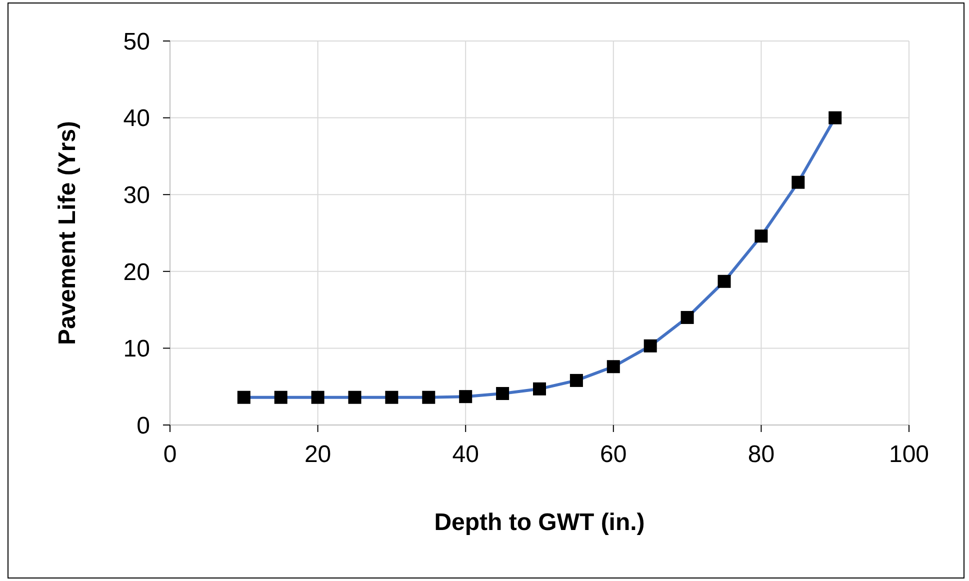 Image resolution: width=969 pixels, height=581 pixels. What do you see at coordinates (170, 454) in the screenshot?
I see `x-tick-label: 0` at bounding box center [170, 454].